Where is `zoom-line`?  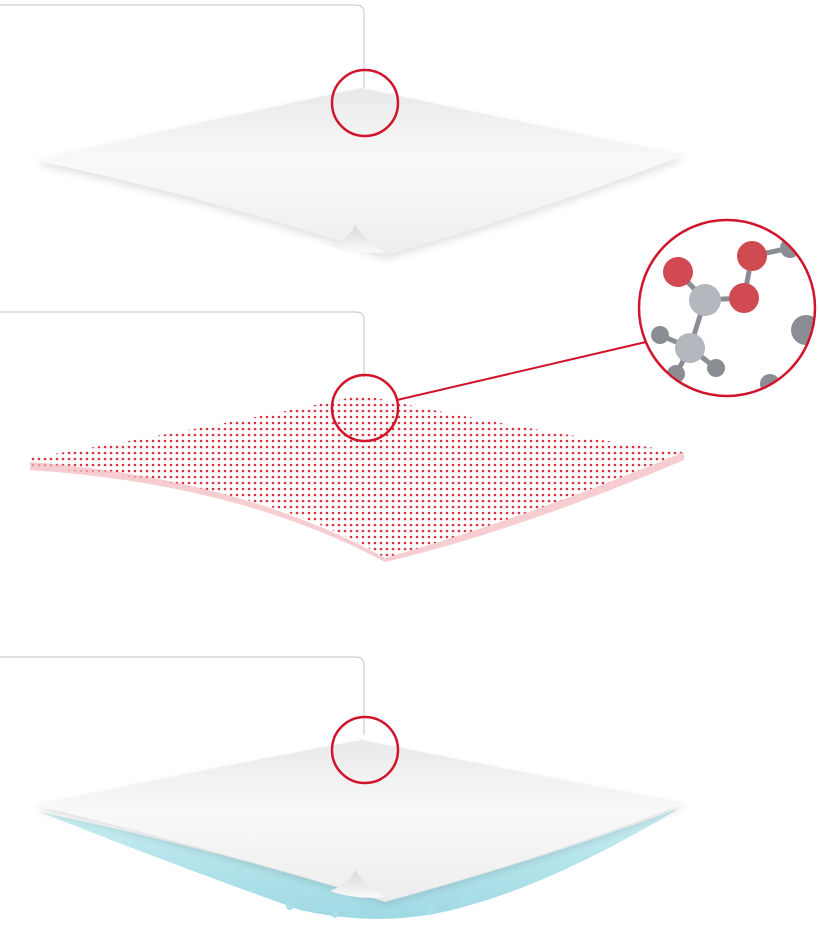
zoom-line is located at coordinates (521, 371).